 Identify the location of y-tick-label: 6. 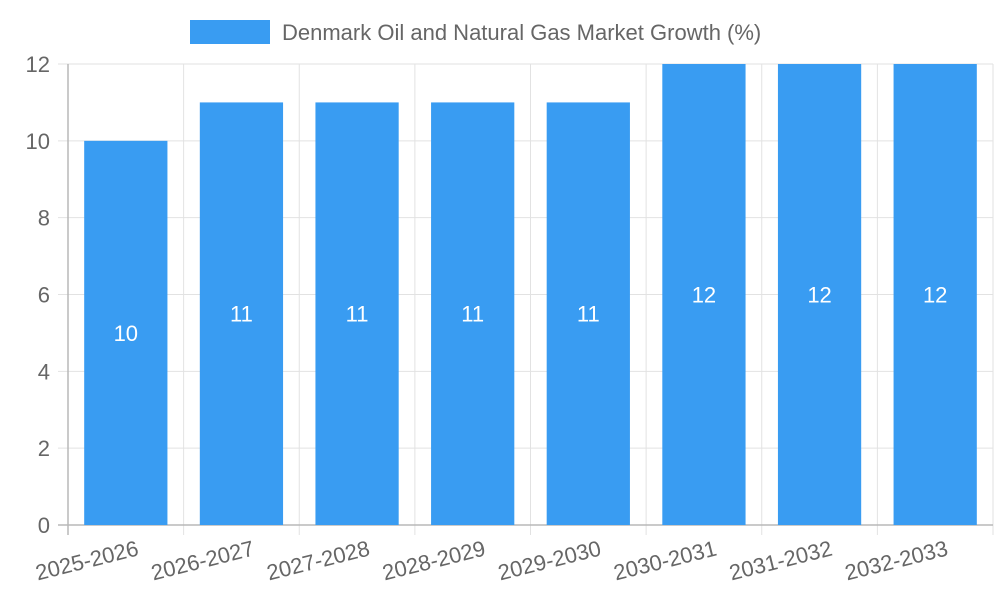
(44, 295).